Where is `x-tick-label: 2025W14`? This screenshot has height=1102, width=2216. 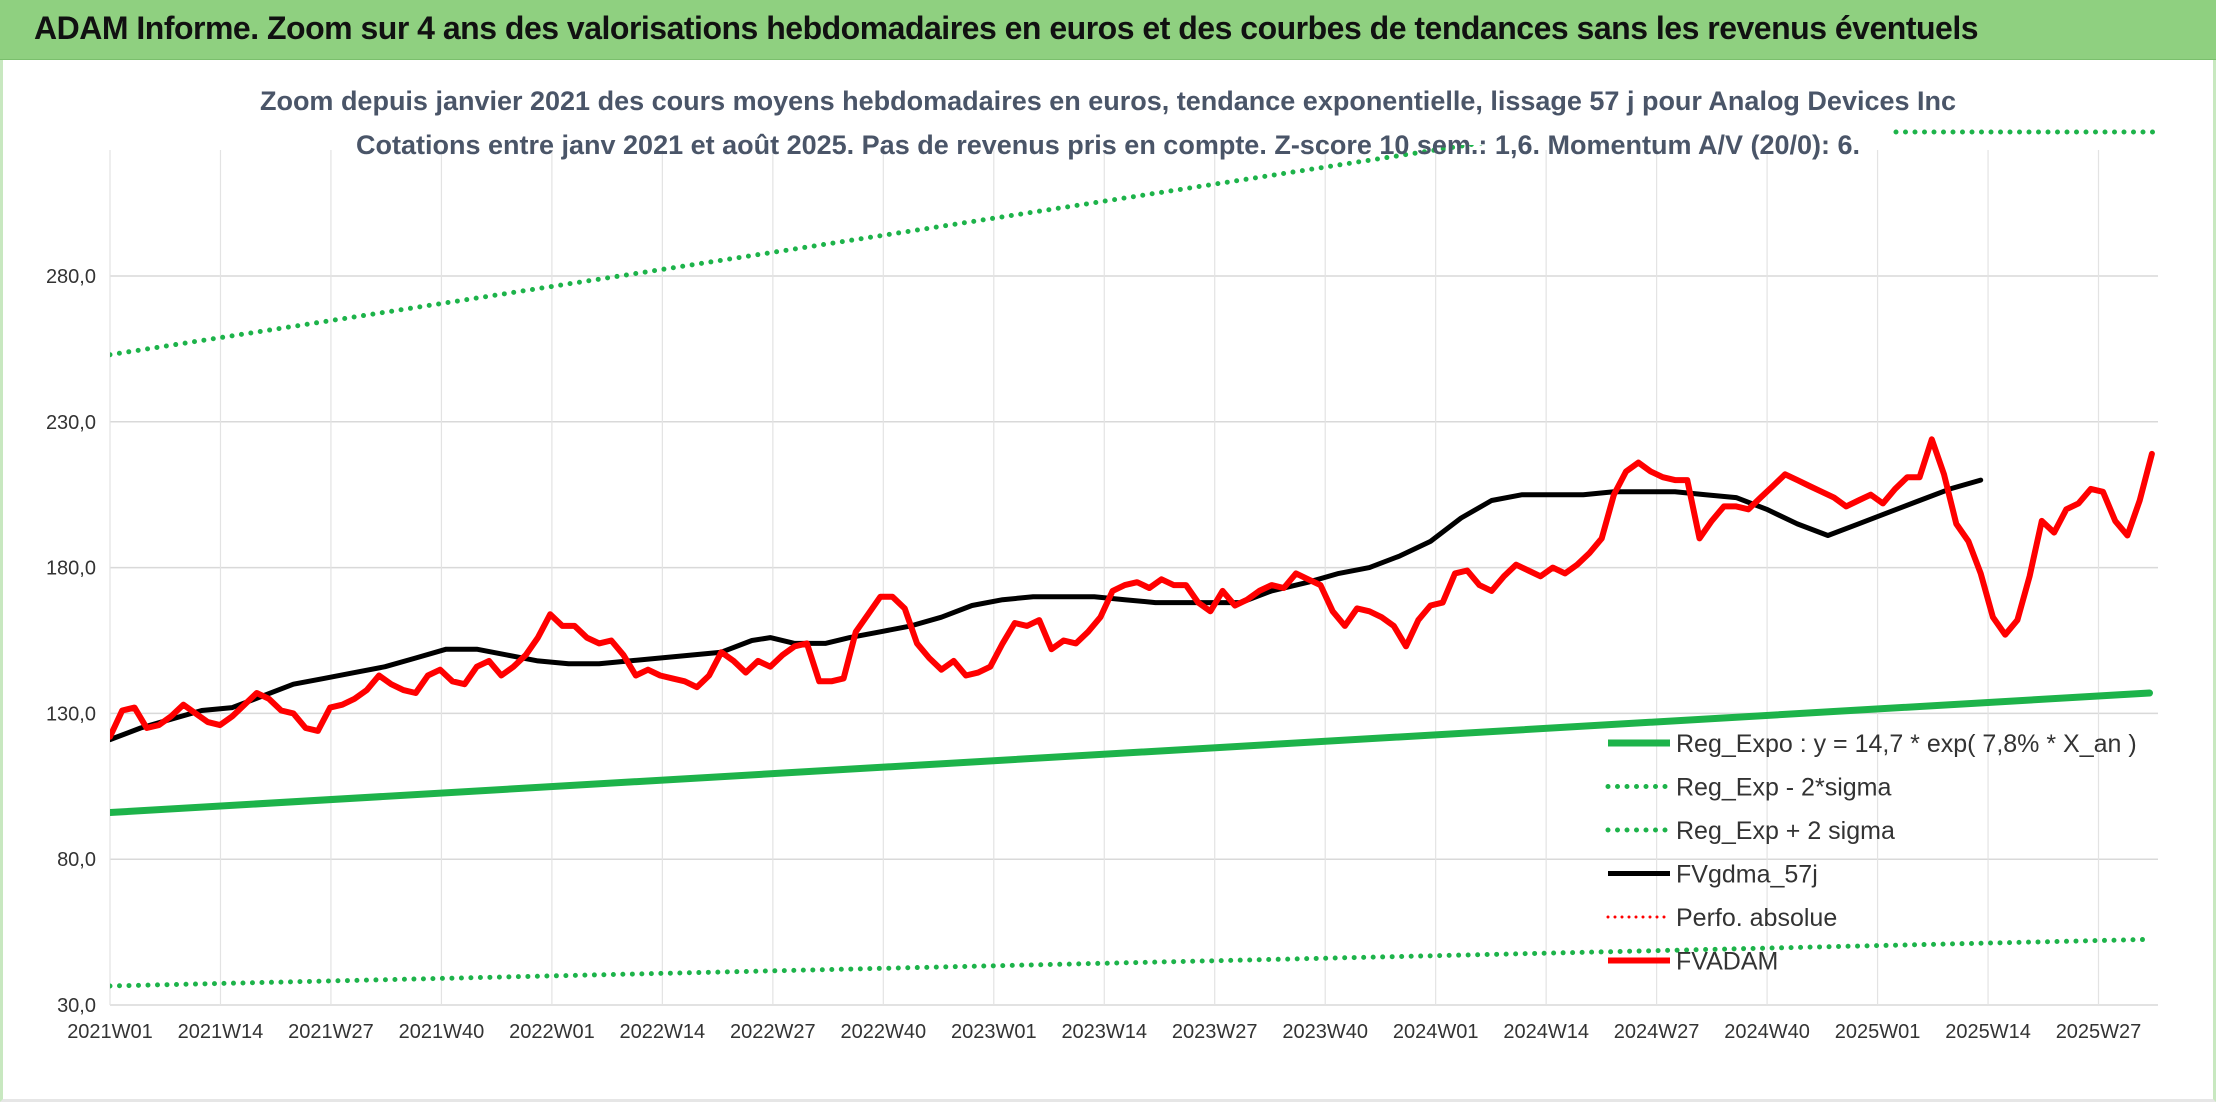 x-tick-label: 2025W14 is located at coordinates (1988, 1032).